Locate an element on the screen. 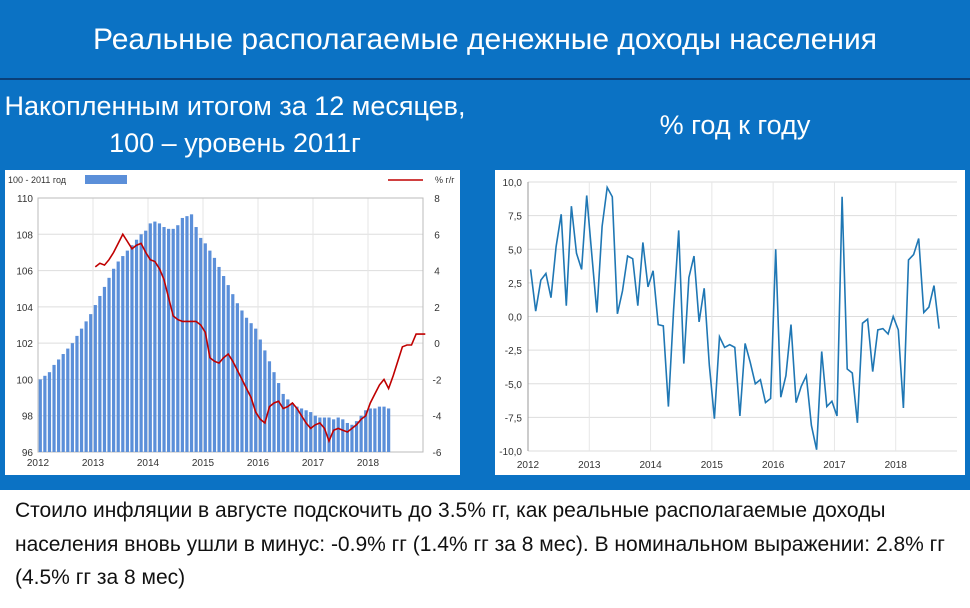  left-axis-tick-label: 106 is located at coordinates (24, 272).